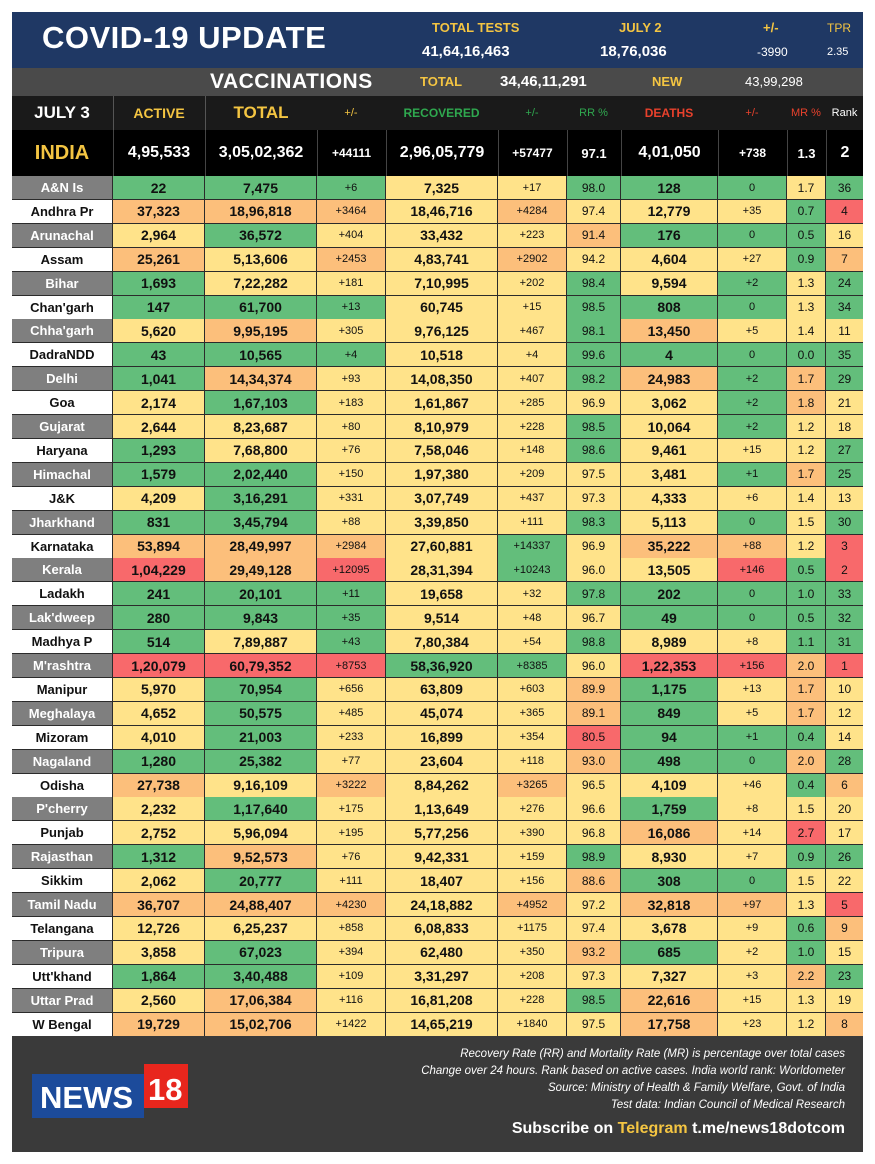 This screenshot has width=875, height=1164. What do you see at coordinates (768, 1128) in the screenshot?
I see `telegram-link: t.me/news18dotcom` at bounding box center [768, 1128].